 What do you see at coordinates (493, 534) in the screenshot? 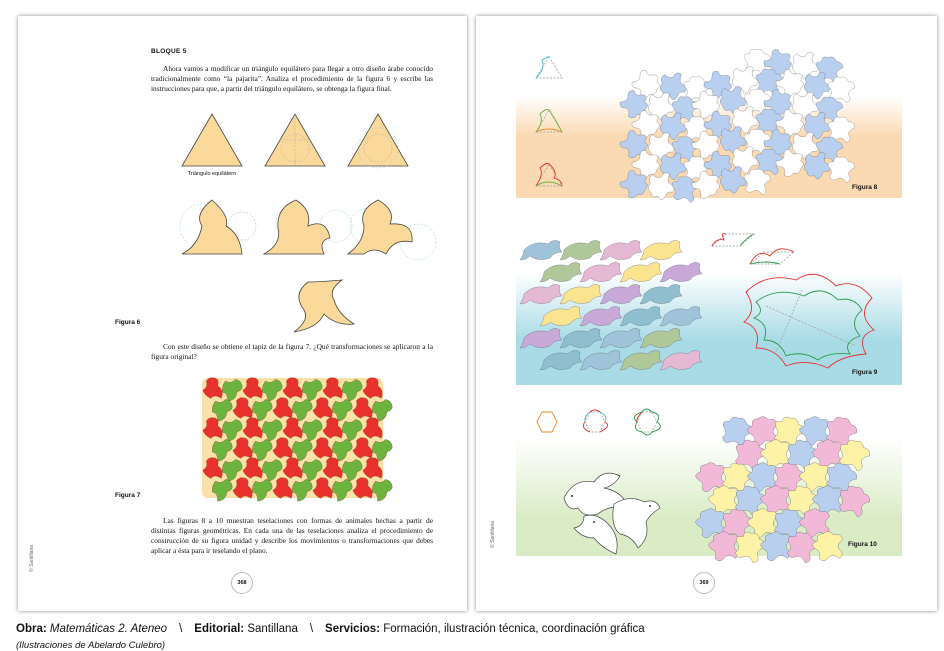
I see `side-credit-right: © Santillana` at bounding box center [493, 534].